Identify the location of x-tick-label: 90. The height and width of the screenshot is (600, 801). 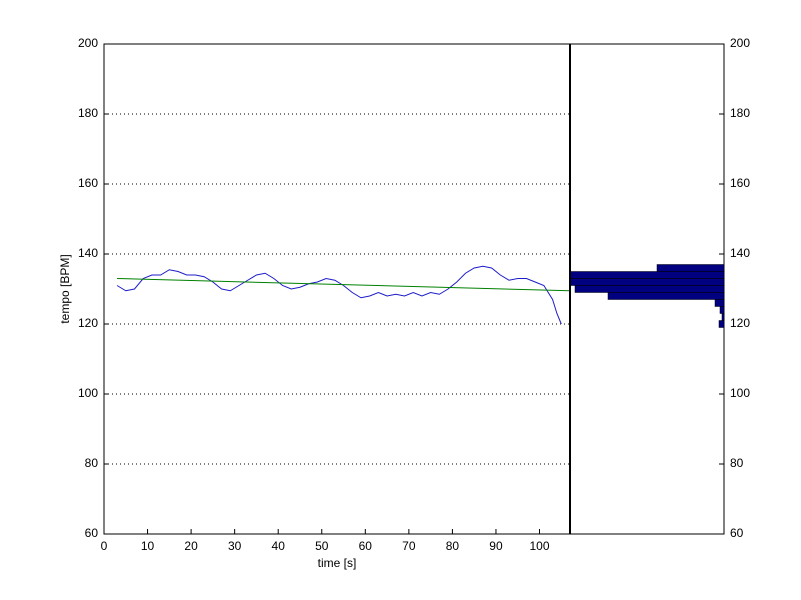
(496, 546).